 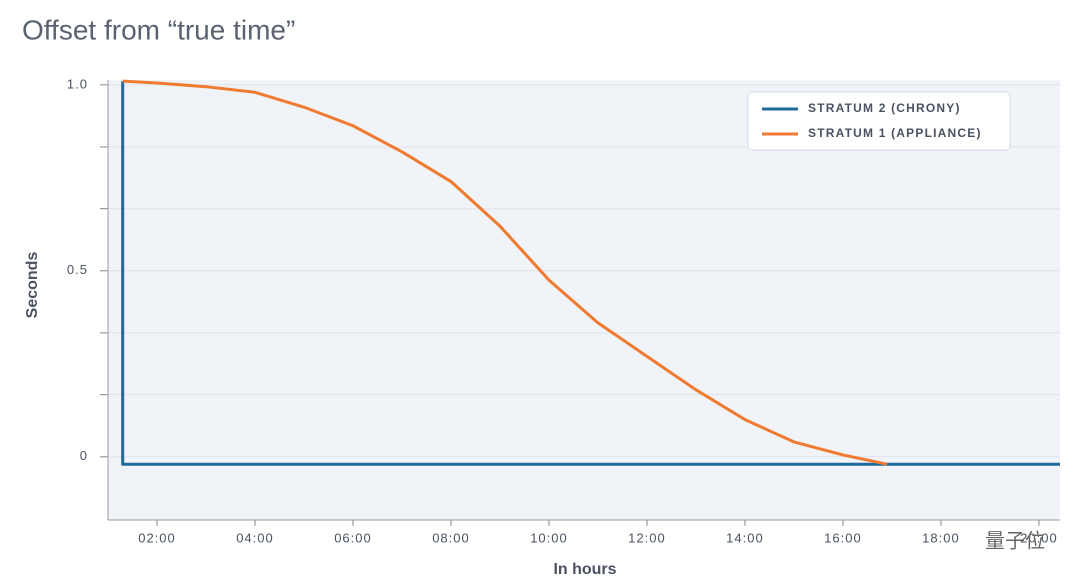 I want to click on legend-label: STRATUM 1 (APPLIANCE), so click(x=895, y=133).